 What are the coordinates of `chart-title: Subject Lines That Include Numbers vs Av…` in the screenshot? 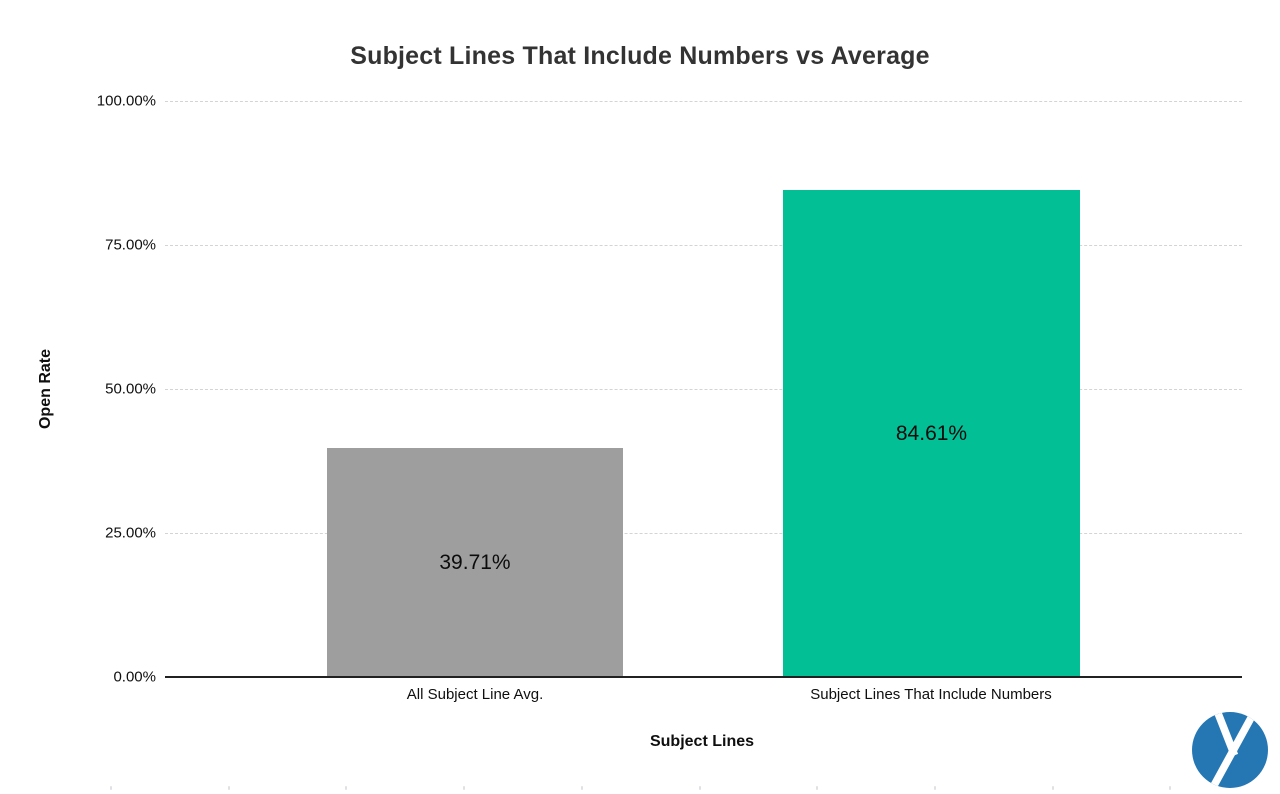 It's located at (640, 56).